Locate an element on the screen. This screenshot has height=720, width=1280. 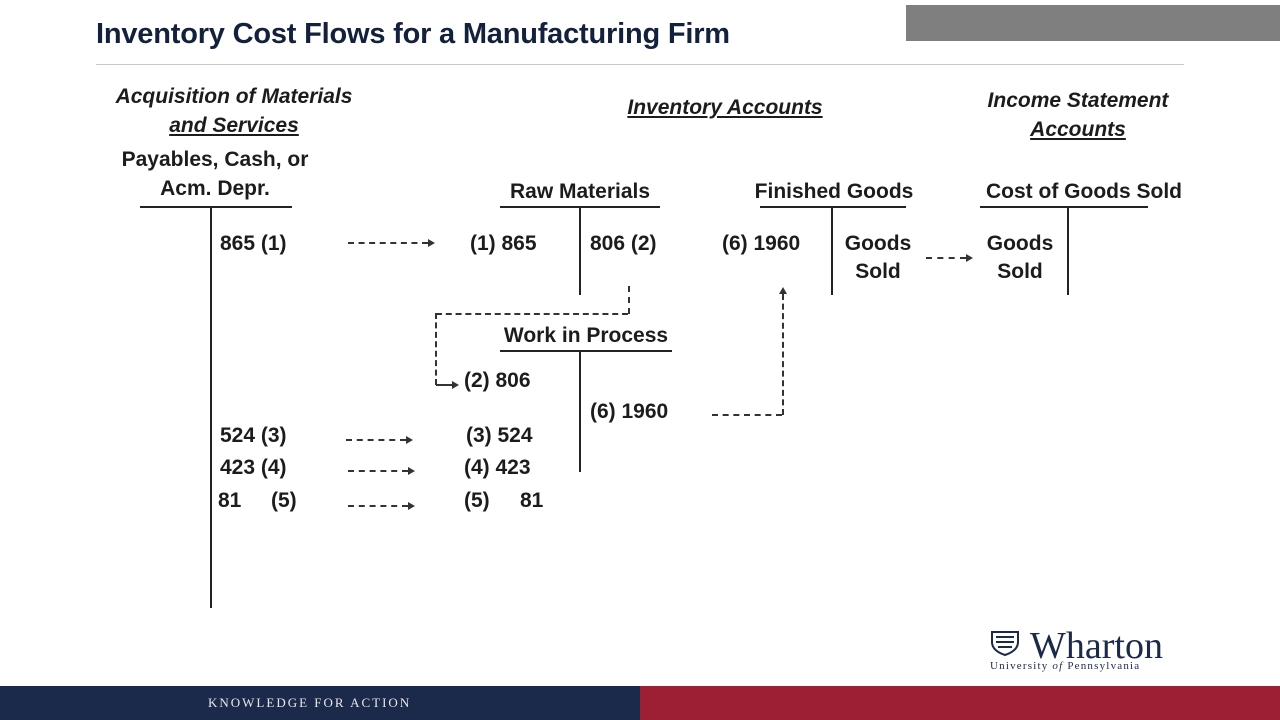
cogs-debit-goods-sold: Goods Sold is located at coordinates (1020, 258).